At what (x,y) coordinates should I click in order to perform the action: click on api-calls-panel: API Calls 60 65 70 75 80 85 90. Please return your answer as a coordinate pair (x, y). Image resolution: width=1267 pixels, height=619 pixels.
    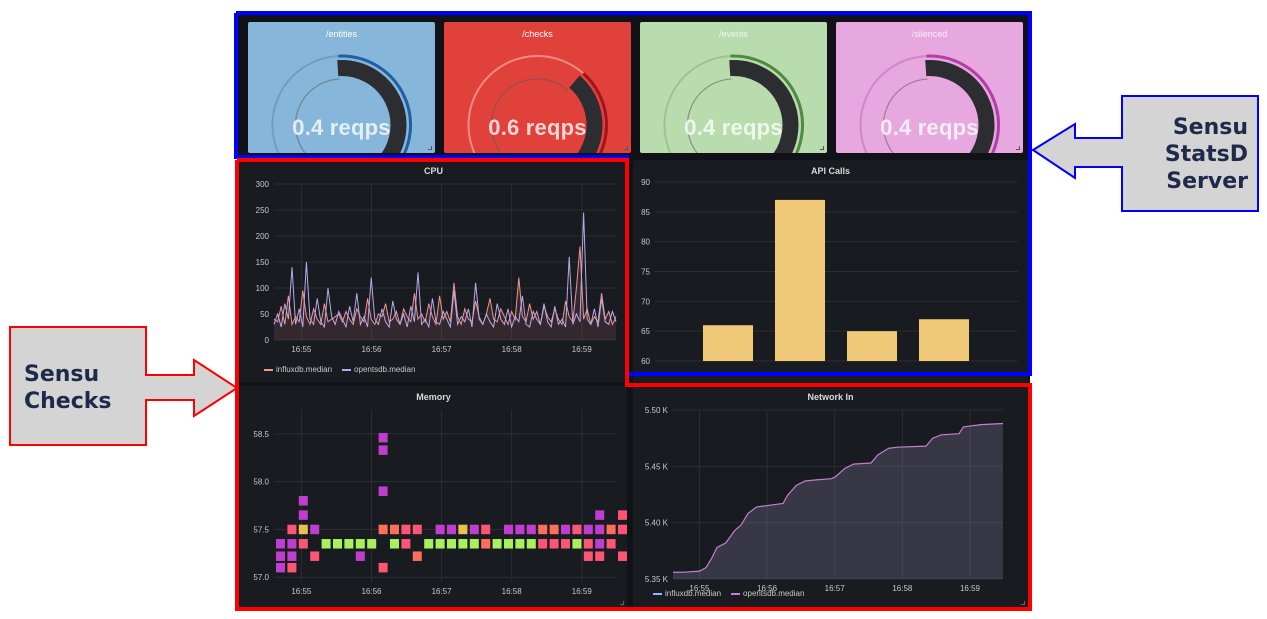
    Looking at the image, I should click on (830, 271).